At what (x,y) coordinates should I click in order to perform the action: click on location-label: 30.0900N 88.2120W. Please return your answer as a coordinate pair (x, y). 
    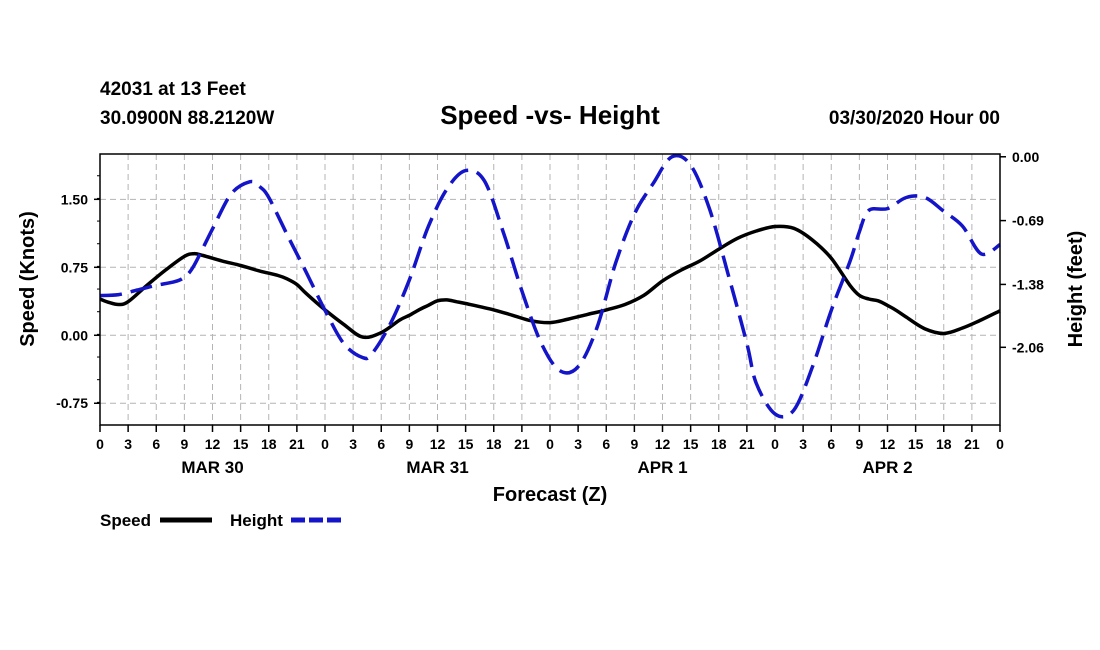
    Looking at the image, I should click on (187, 118).